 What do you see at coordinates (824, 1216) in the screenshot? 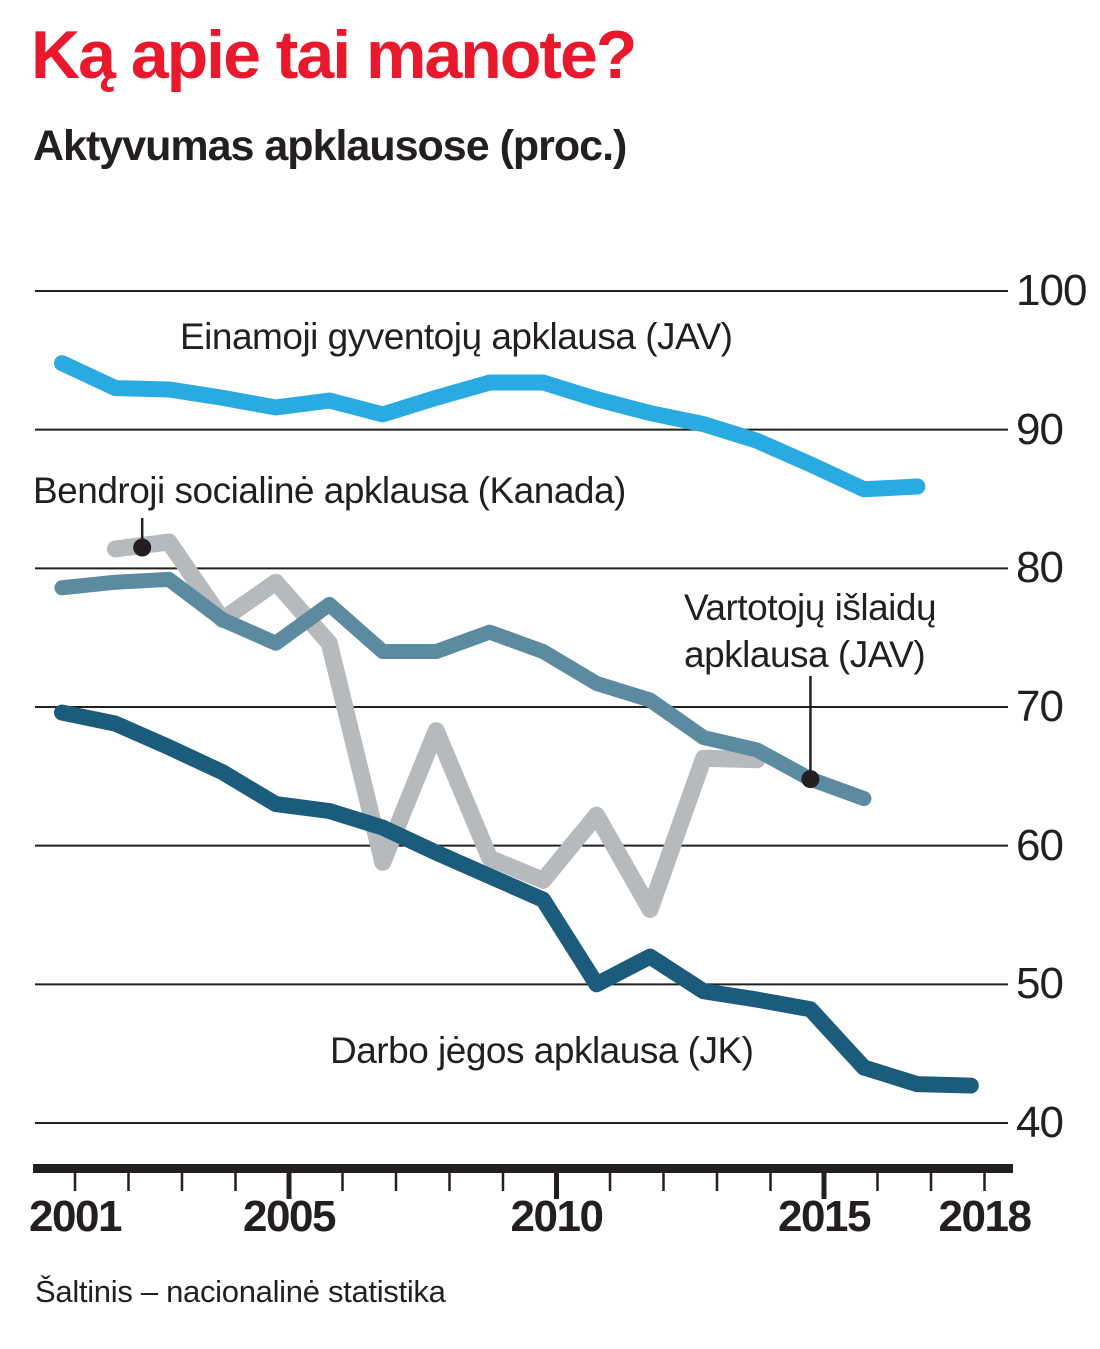
I see `x-axis-label-2015: 2015` at bounding box center [824, 1216].